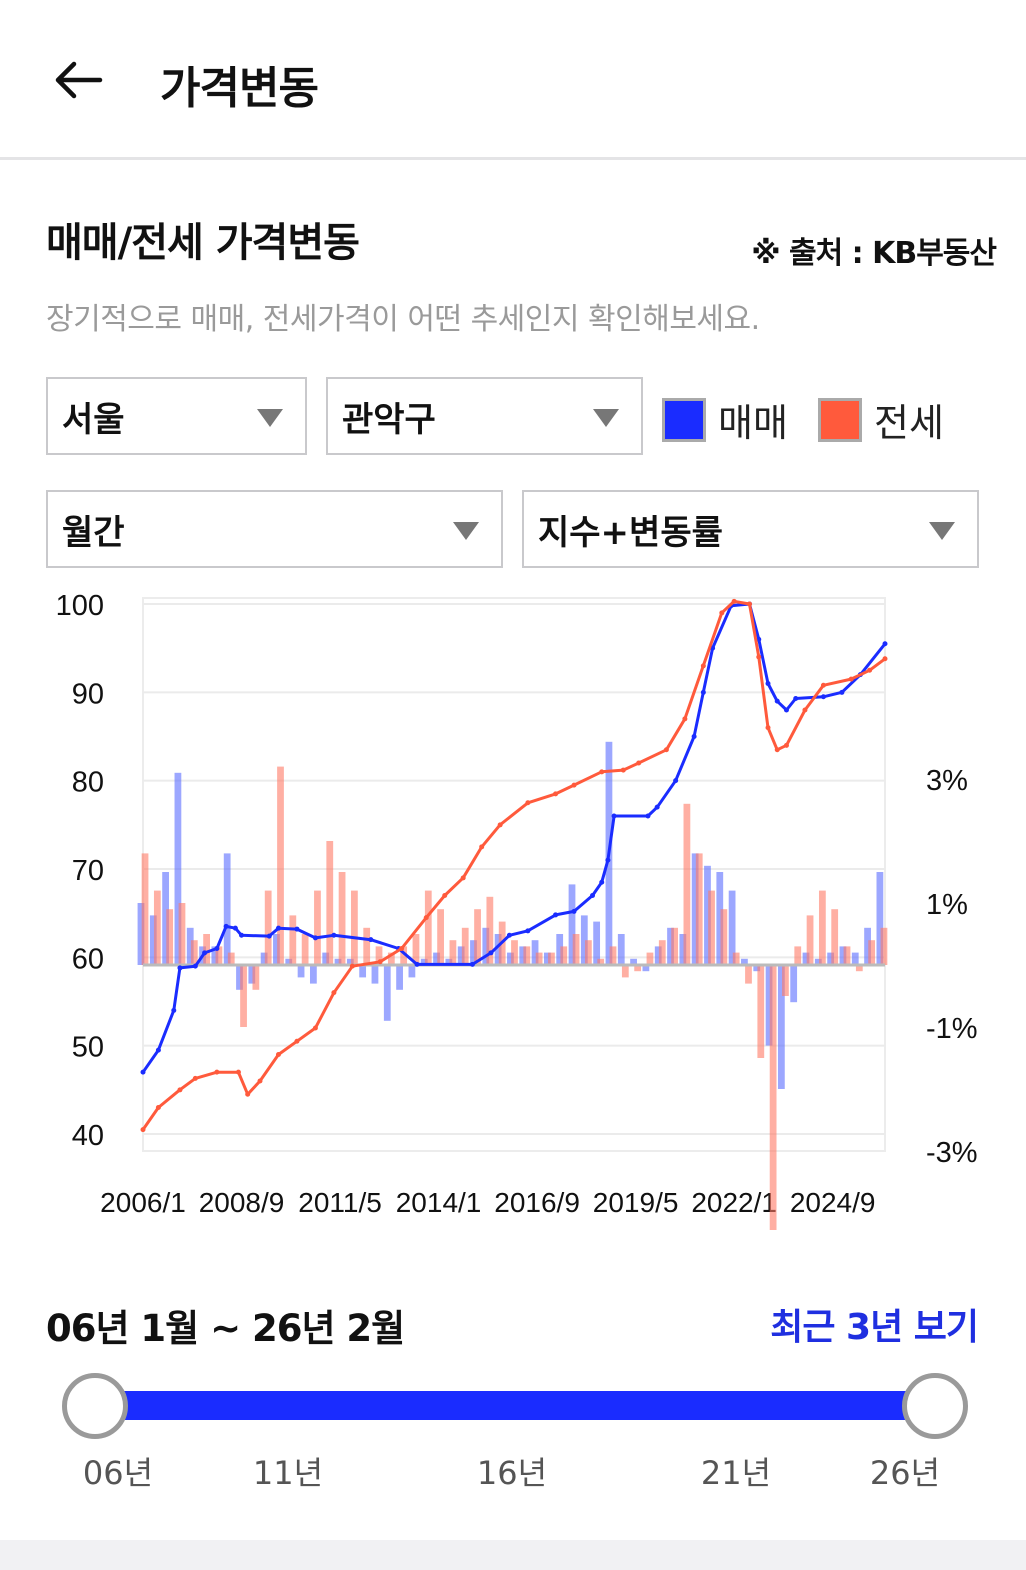 The image size is (1026, 1570). I want to click on data-source: ※ 출처 : KB부동산, so click(874, 253).